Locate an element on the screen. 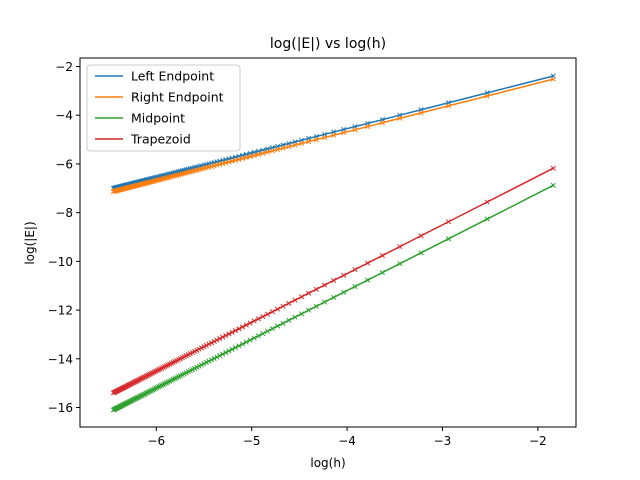 This screenshot has height=480, width=640. y-axis-label: log(|E|) is located at coordinates (30, 242).